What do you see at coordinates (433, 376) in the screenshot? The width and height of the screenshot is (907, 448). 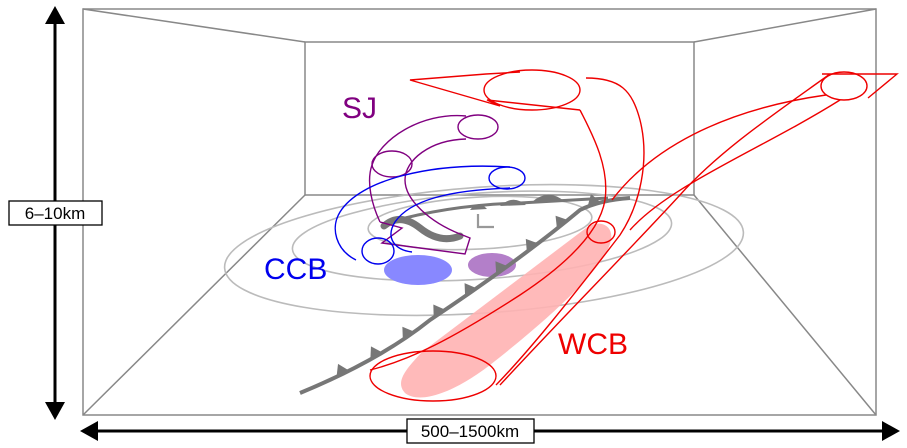 I see `wcb-cross-section-bottom` at bounding box center [433, 376].